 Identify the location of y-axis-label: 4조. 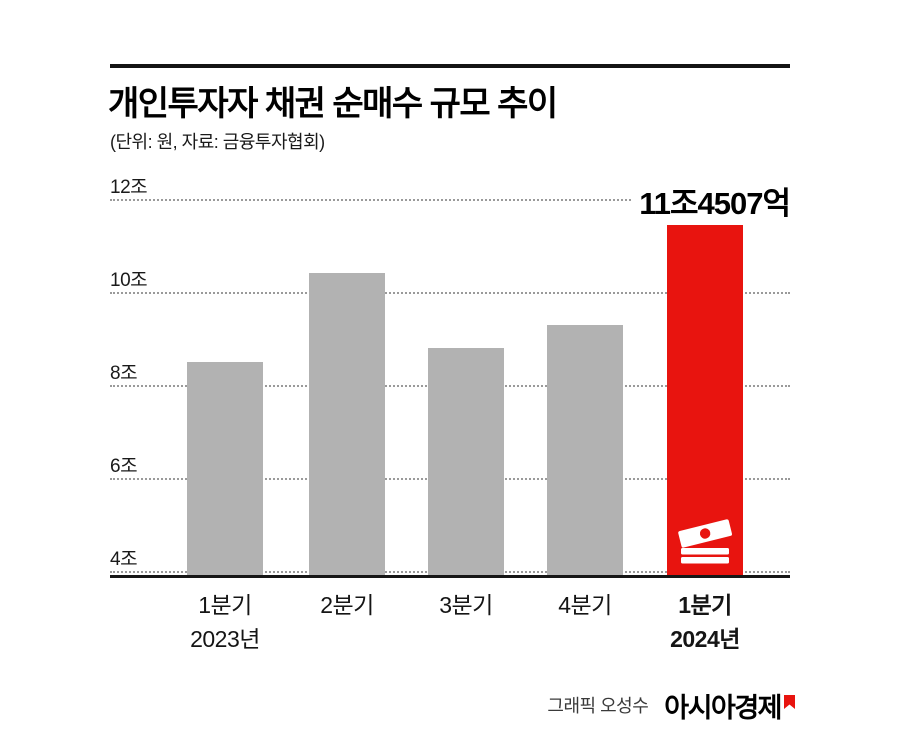
(129, 559).